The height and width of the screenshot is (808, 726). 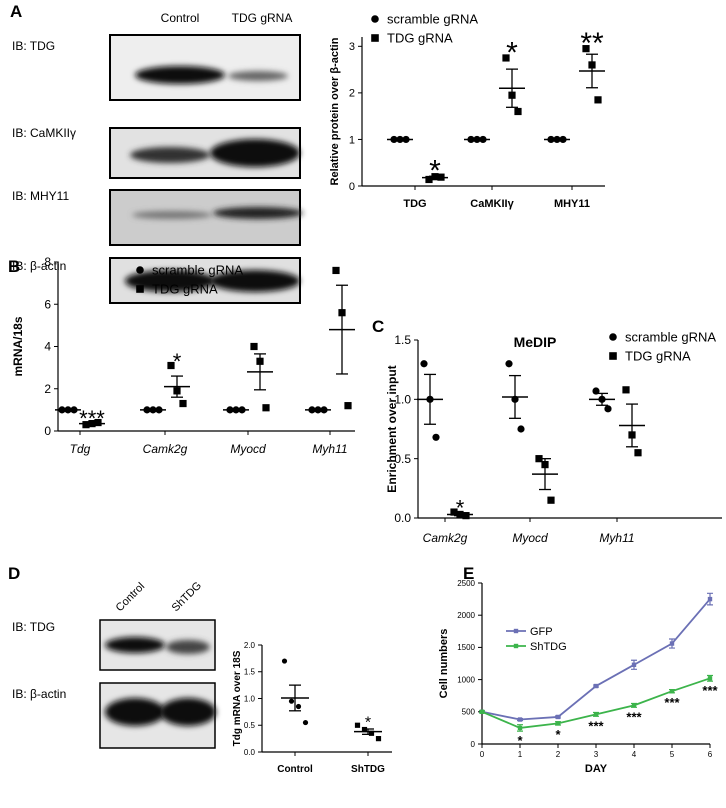 What do you see at coordinates (444, 664) in the screenshot?
I see `y-axis-label: Cell numbers` at bounding box center [444, 664].